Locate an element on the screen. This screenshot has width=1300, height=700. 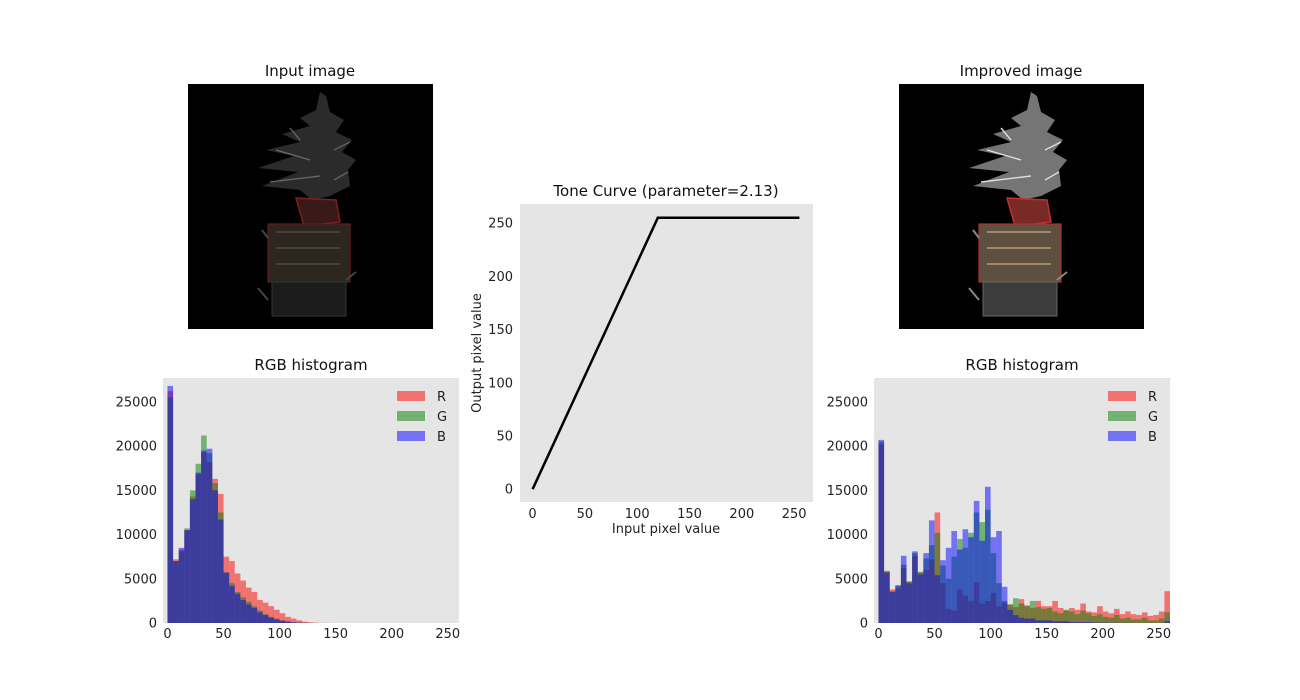
tone-curve-line is located at coordinates (665, 353).